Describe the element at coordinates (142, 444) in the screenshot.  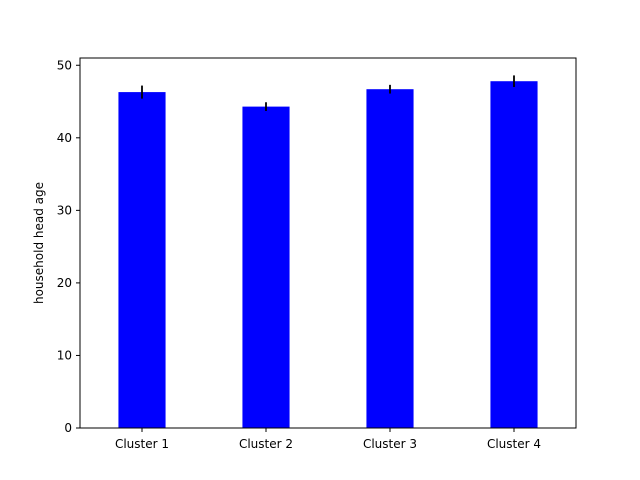
I see `x-tick-label: Cluster 1` at that location.